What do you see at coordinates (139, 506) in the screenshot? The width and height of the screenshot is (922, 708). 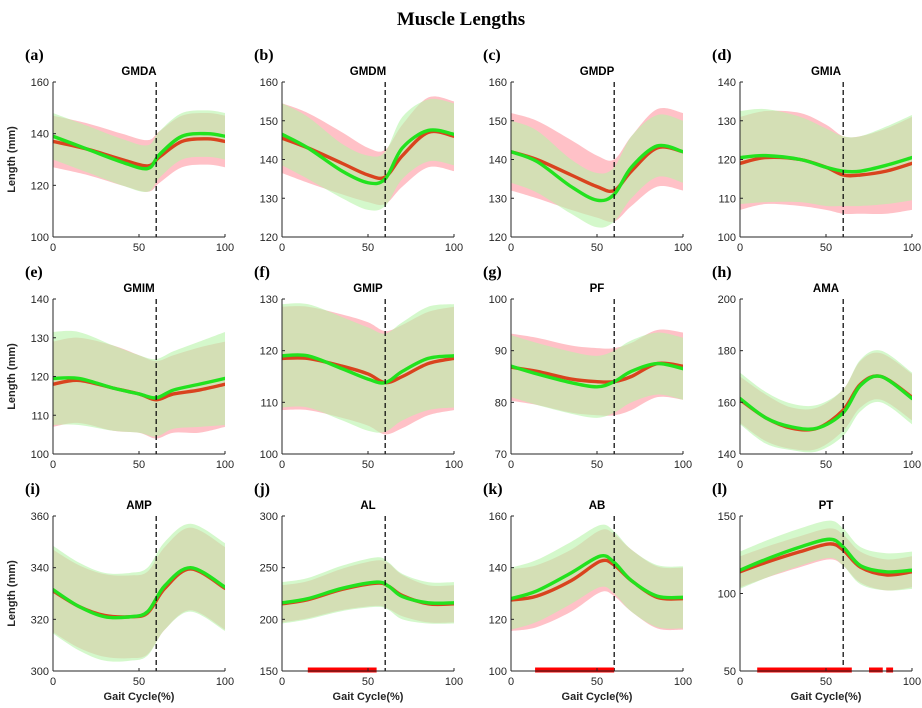 I see `panel-title: AMP` at bounding box center [139, 506].